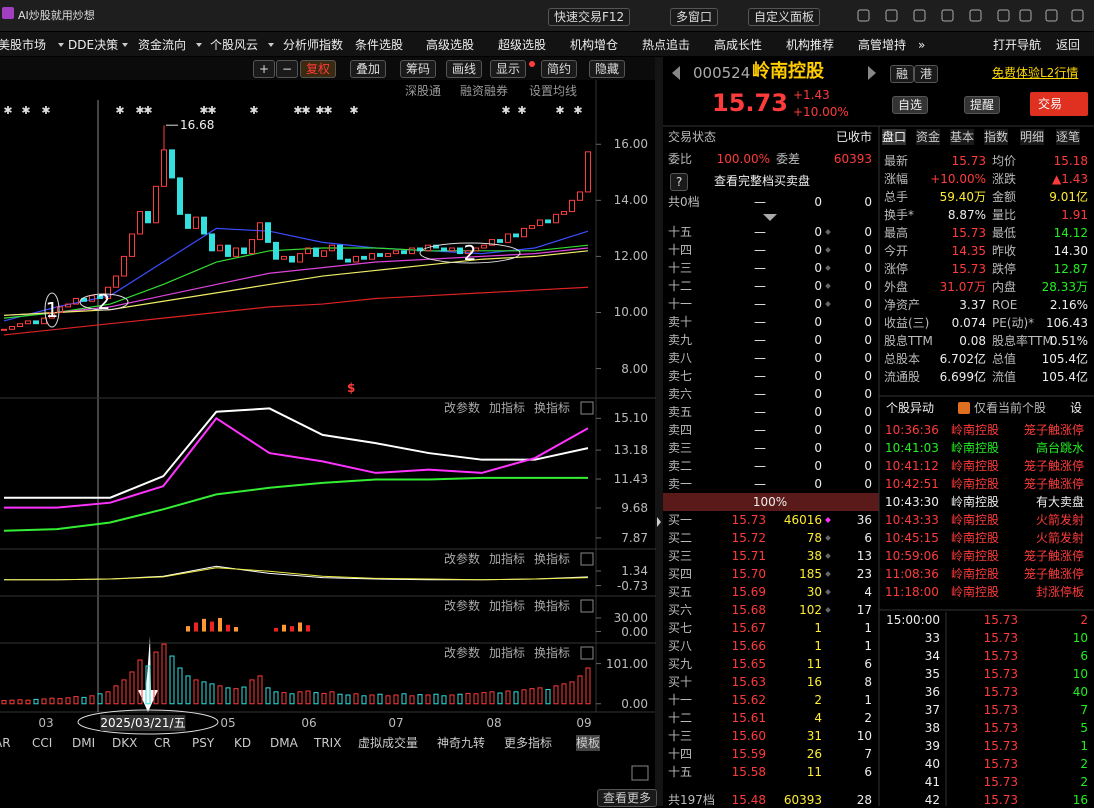  I want to click on quote-tab: 指数, so click(996, 137).